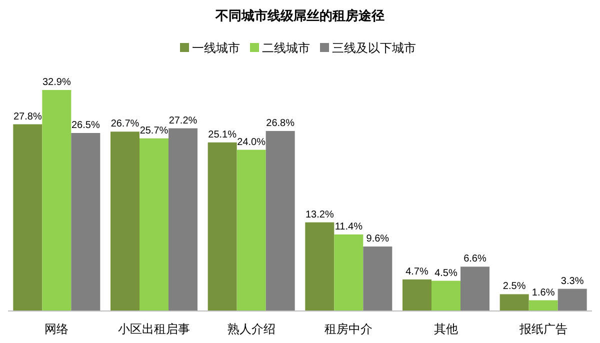 The width and height of the screenshot is (600, 343). I want to click on data-label: 32.9%, so click(56, 82).